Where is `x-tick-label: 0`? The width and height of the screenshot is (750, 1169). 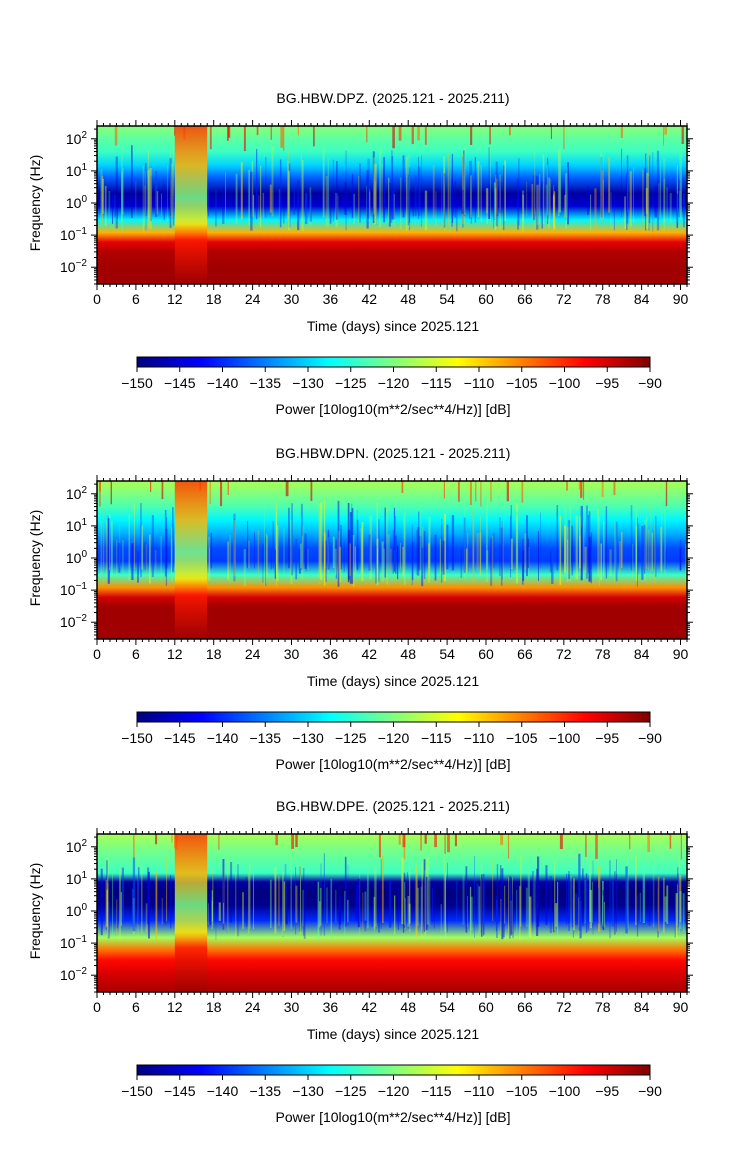
x-tick-label: 0 is located at coordinates (97, 1007).